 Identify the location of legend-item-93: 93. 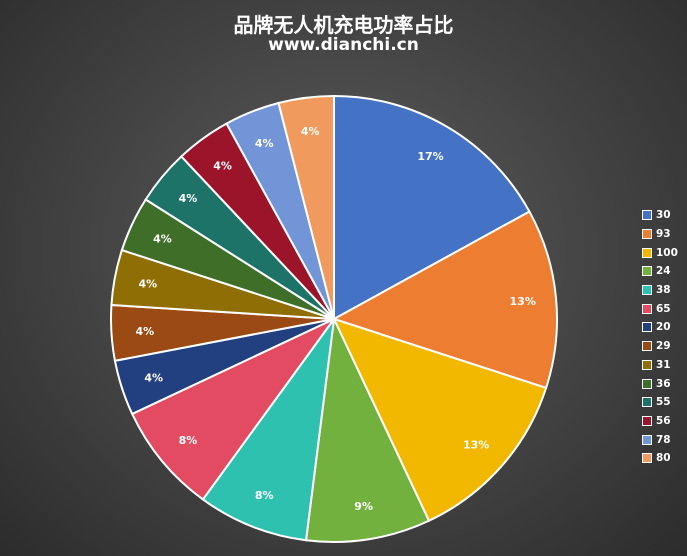
(664, 234).